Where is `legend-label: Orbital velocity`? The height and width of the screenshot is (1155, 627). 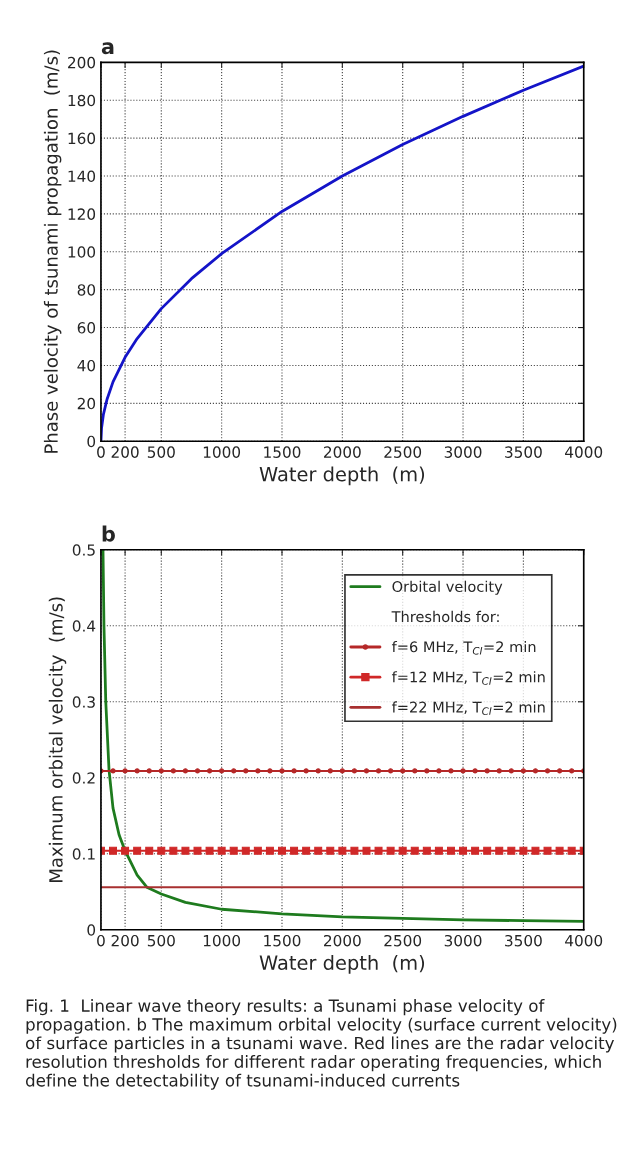 legend-label: Orbital velocity is located at coordinates (447, 587).